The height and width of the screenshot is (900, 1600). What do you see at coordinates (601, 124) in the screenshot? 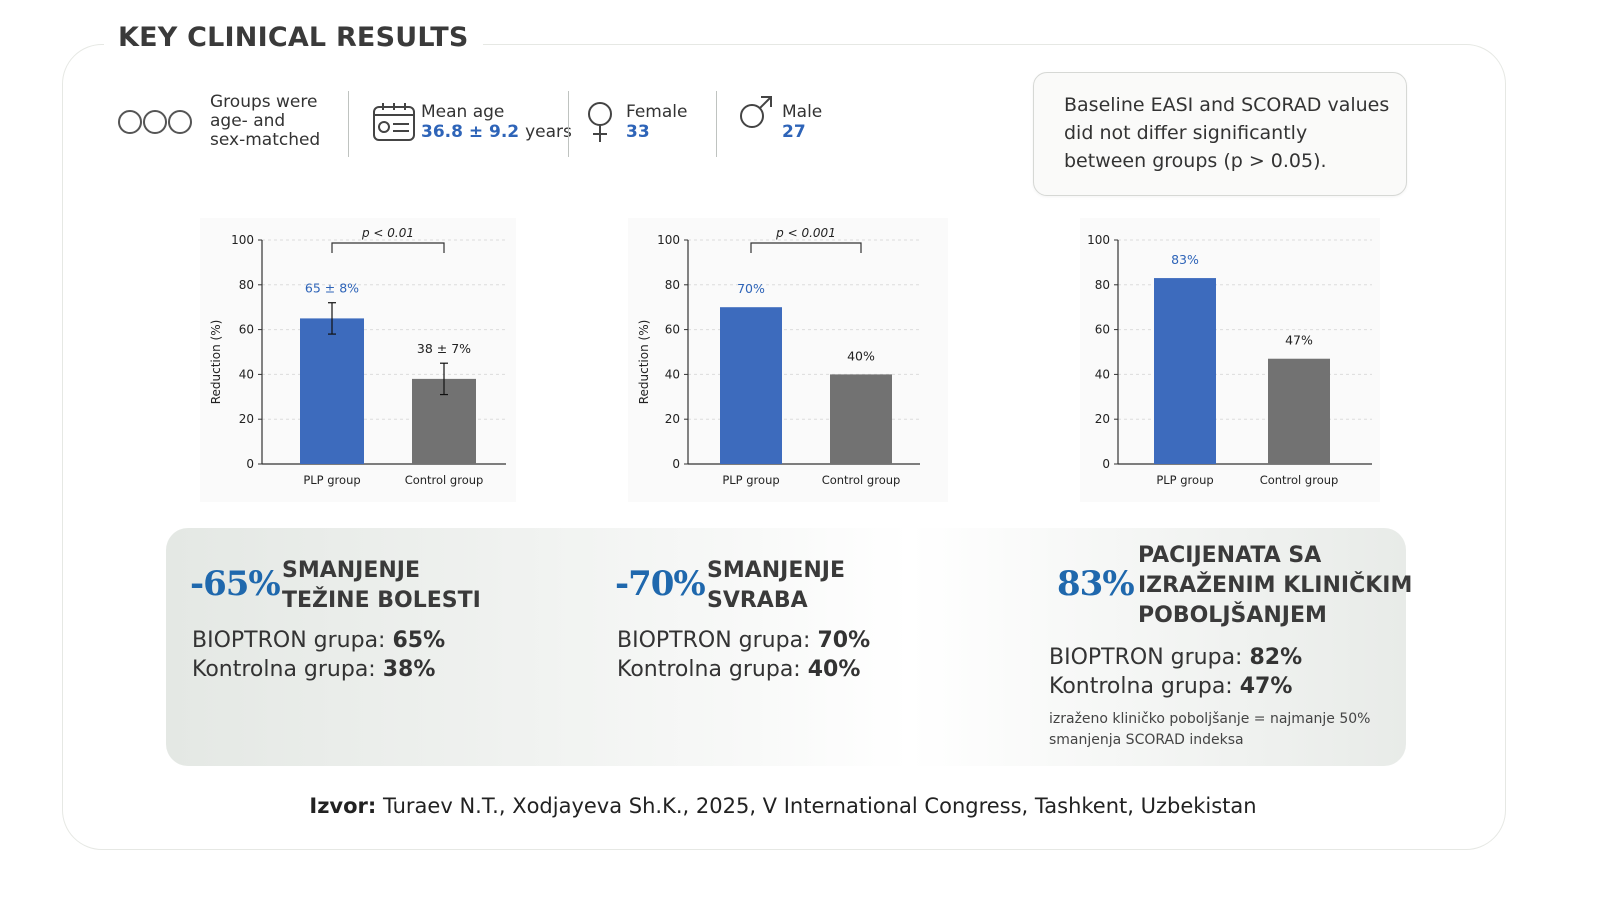
I see `female-icon` at bounding box center [601, 124].